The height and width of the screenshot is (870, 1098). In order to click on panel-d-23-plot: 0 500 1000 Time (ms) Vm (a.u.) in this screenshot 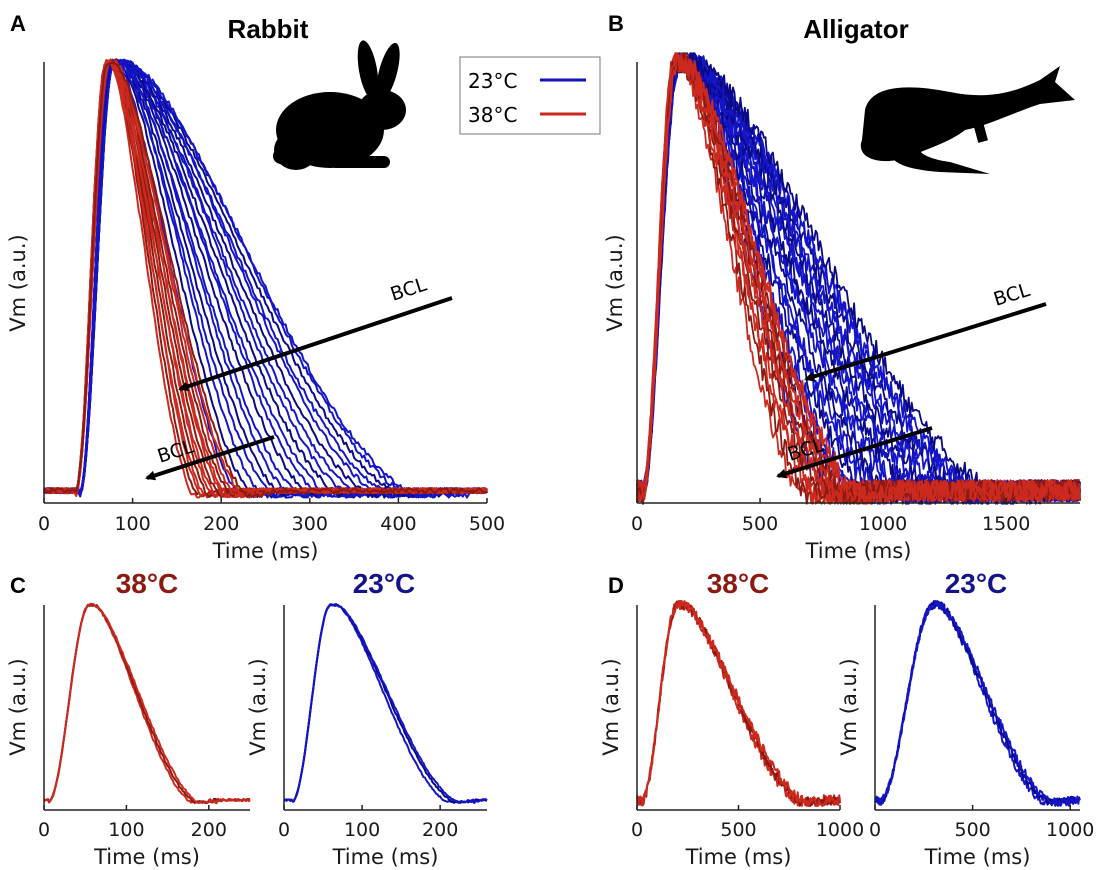, I will do `click(965, 734)`.